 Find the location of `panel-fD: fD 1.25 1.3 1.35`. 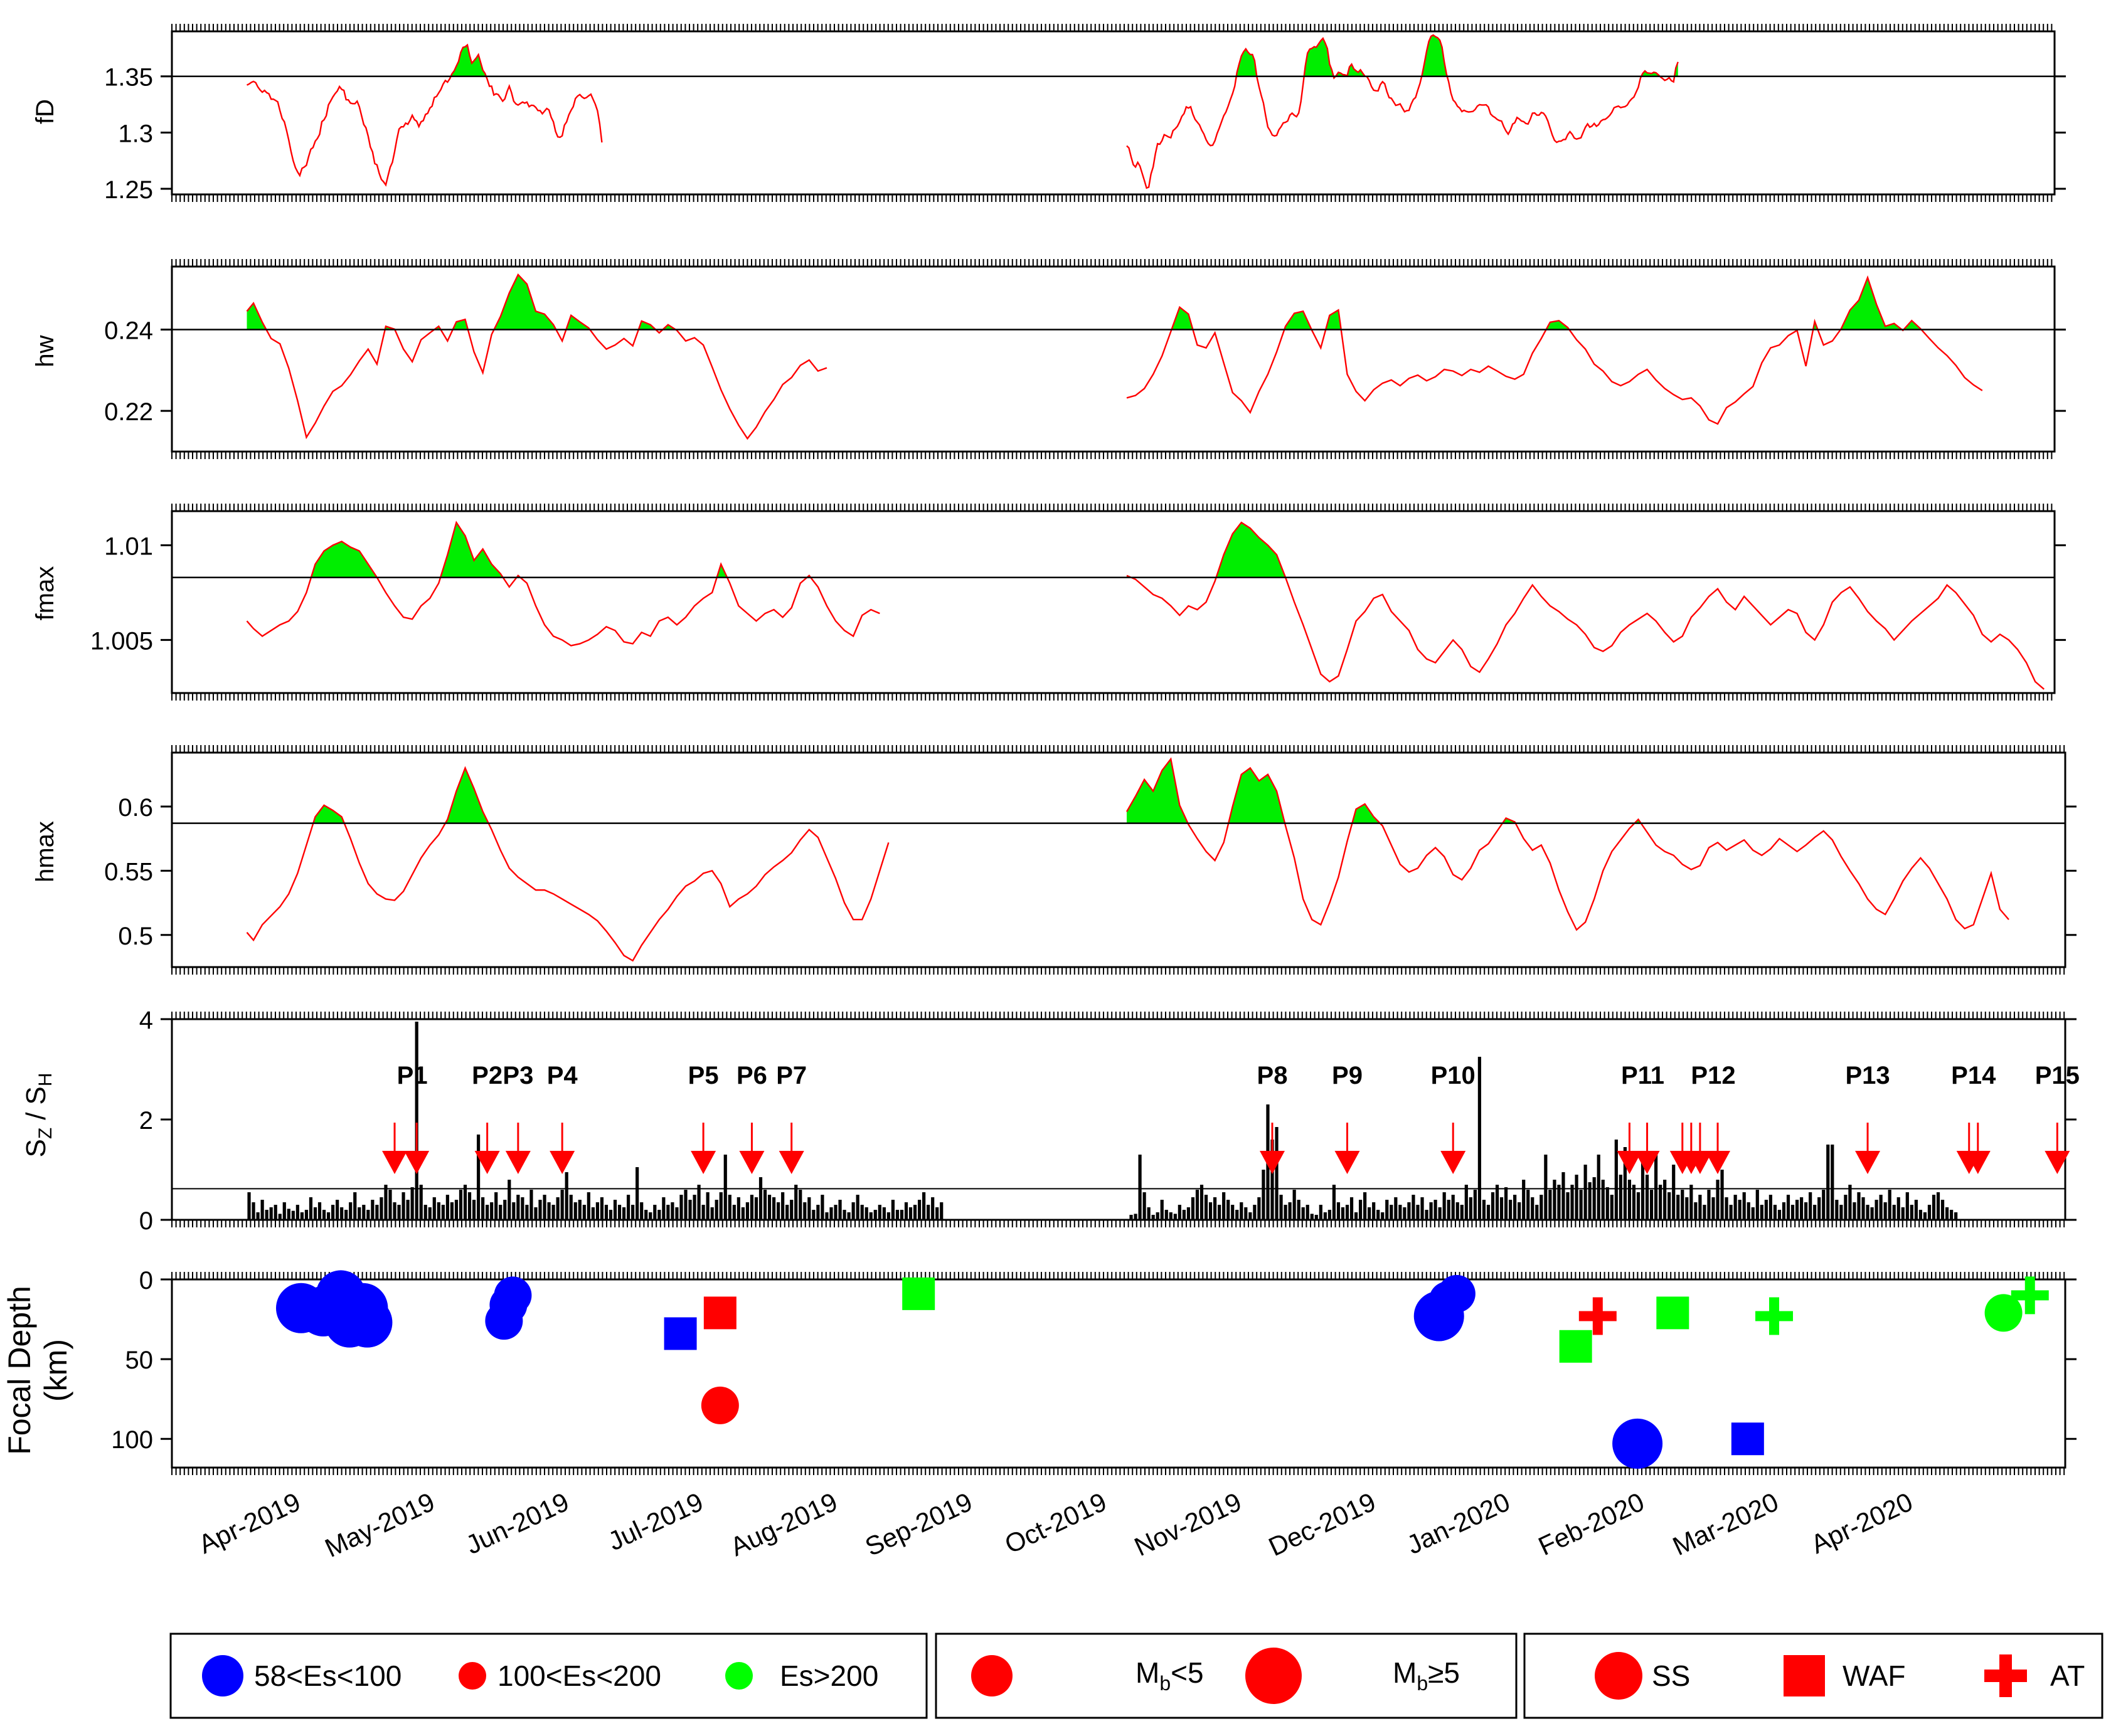

panel-fD: fD 1.25 1.3 1.35 is located at coordinates (1048, 114).